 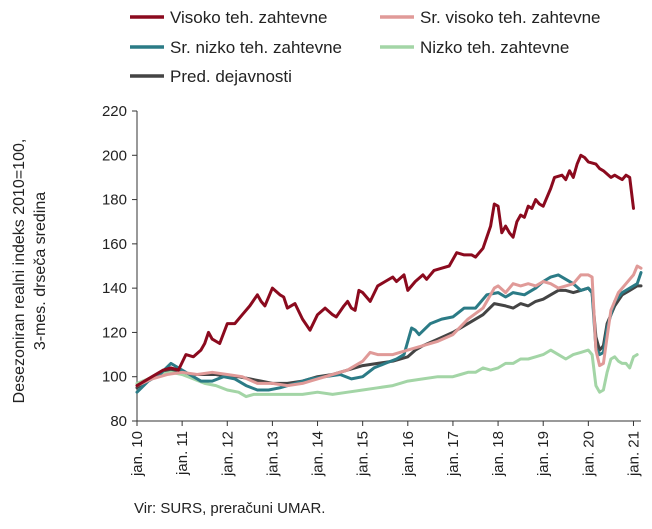 I want to click on x-tick-label: jan. 14, so click(x=318, y=454).